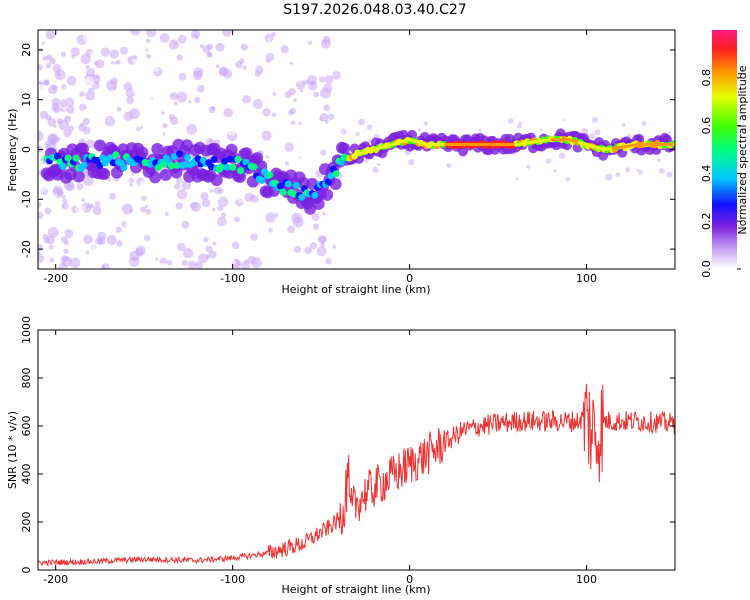  Describe the element at coordinates (706, 78) in the screenshot. I see `colorbar-tick-label: 0.8` at that location.